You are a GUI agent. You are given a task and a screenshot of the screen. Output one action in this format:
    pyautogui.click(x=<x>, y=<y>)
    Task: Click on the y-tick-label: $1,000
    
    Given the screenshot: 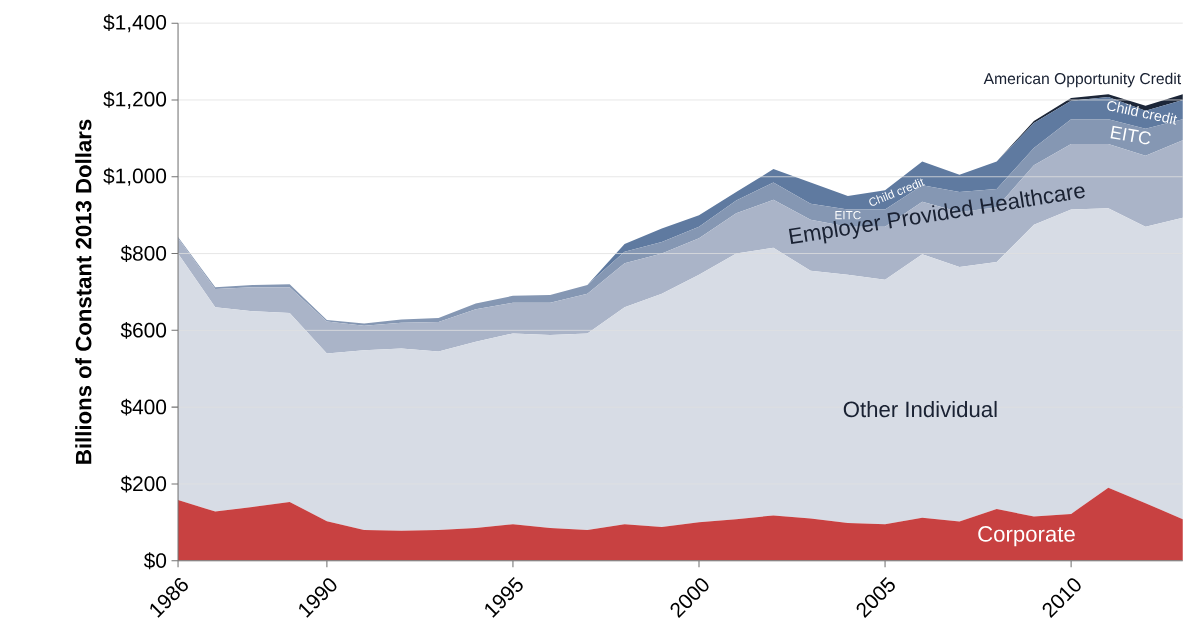 What is the action you would take?
    pyautogui.click(x=135, y=176)
    